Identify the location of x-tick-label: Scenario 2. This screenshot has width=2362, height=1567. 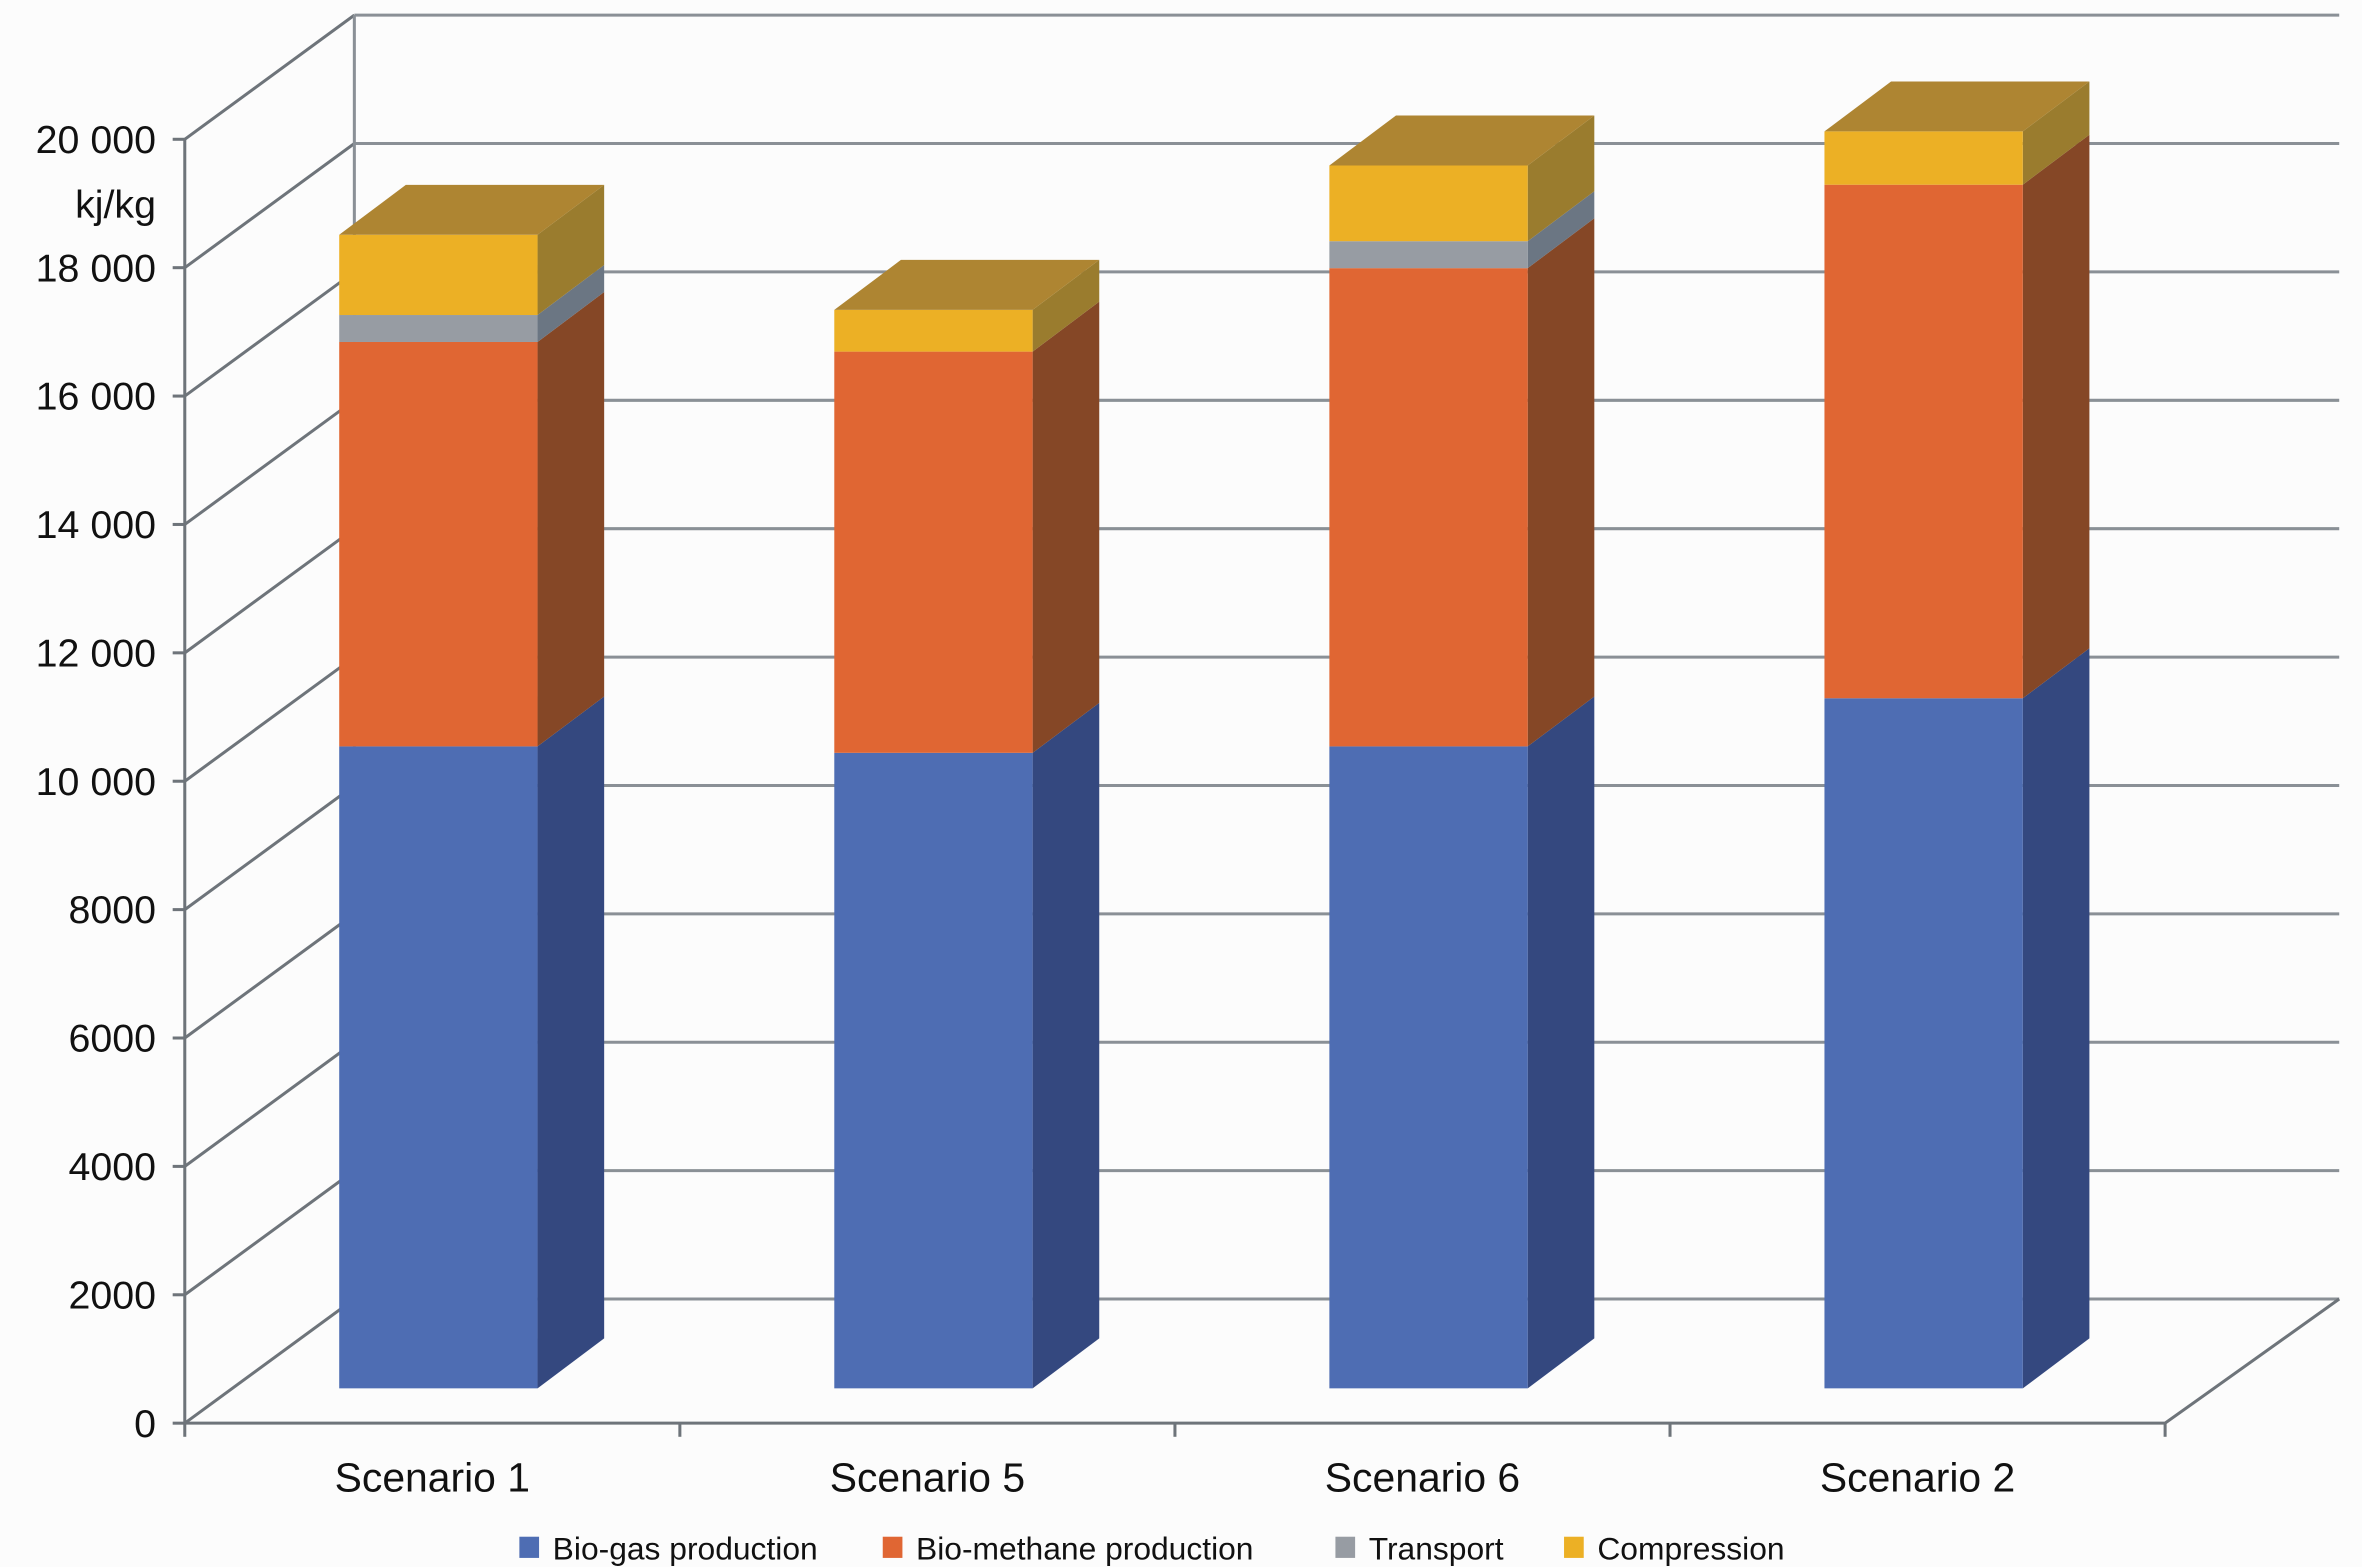
(1917, 1477).